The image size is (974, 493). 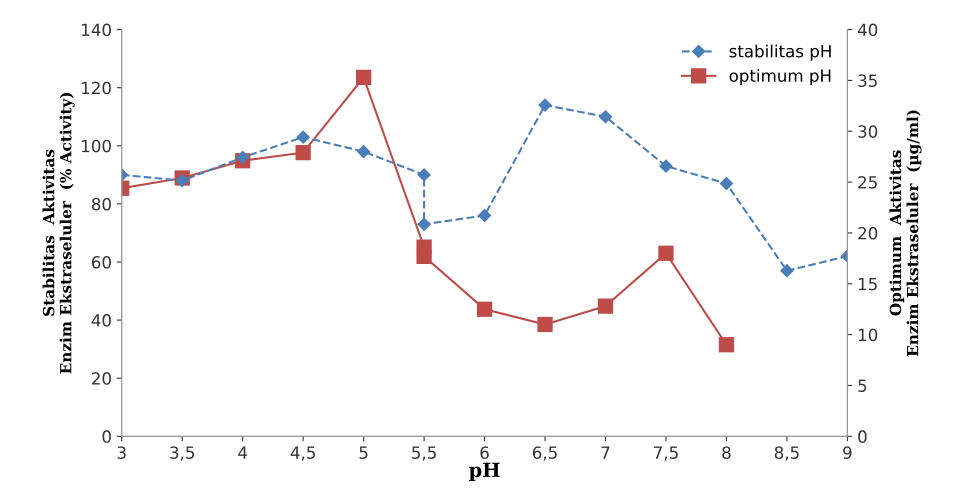 I want to click on legend-label: optimum pH, so click(x=780, y=77).